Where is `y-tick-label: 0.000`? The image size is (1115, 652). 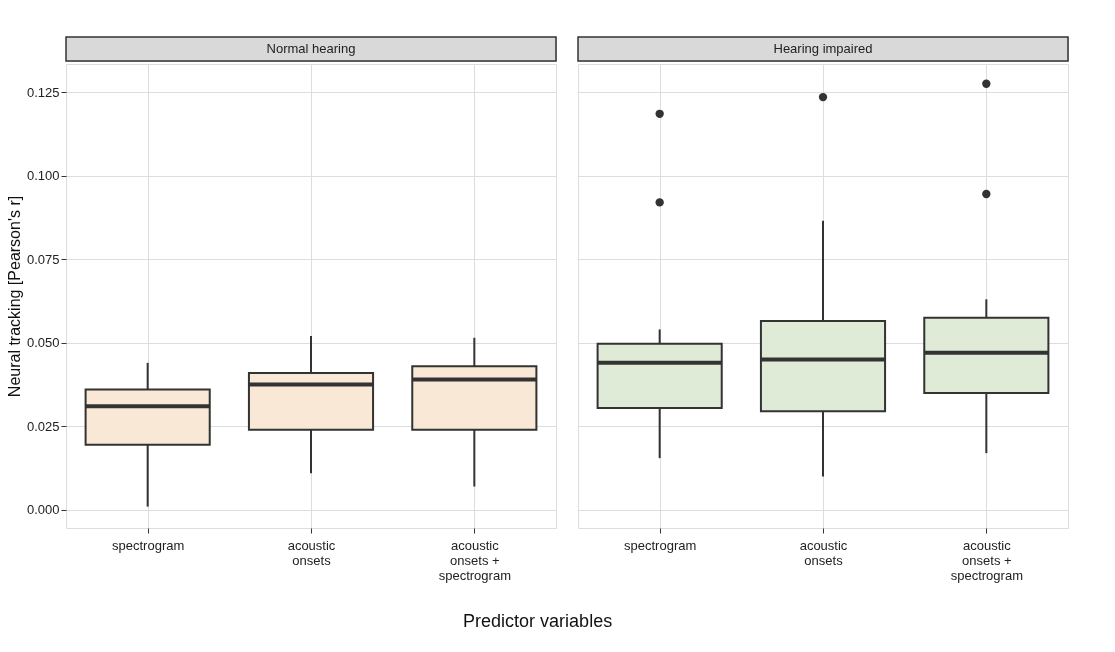 y-tick-label: 0.000 is located at coordinates (43, 510).